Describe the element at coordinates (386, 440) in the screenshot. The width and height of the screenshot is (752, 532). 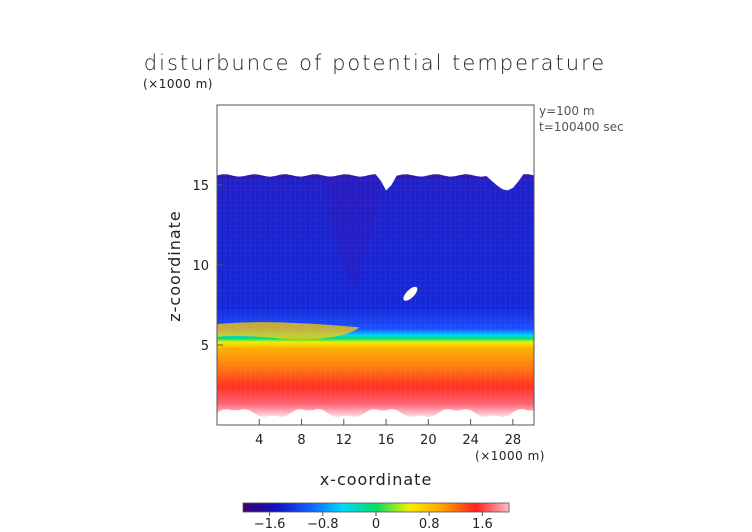
I see `x-tick-label: 16` at that location.